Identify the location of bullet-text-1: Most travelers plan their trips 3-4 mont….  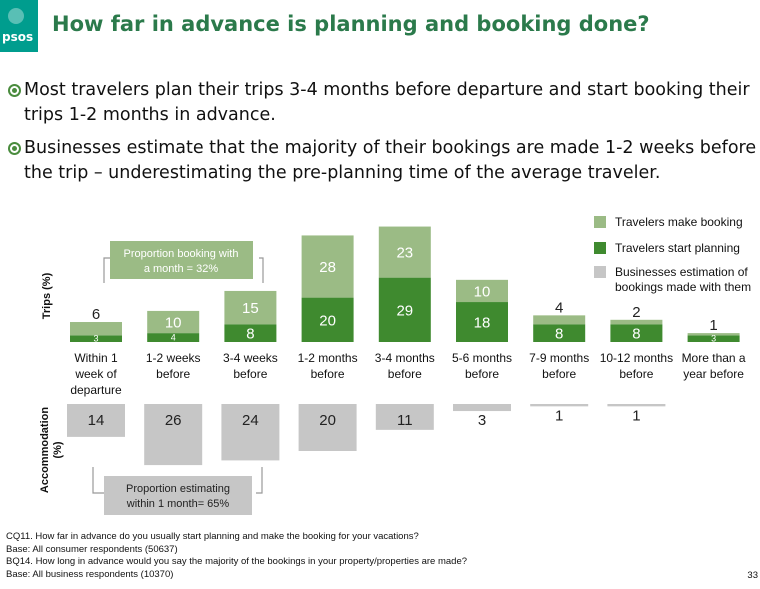
(387, 102).